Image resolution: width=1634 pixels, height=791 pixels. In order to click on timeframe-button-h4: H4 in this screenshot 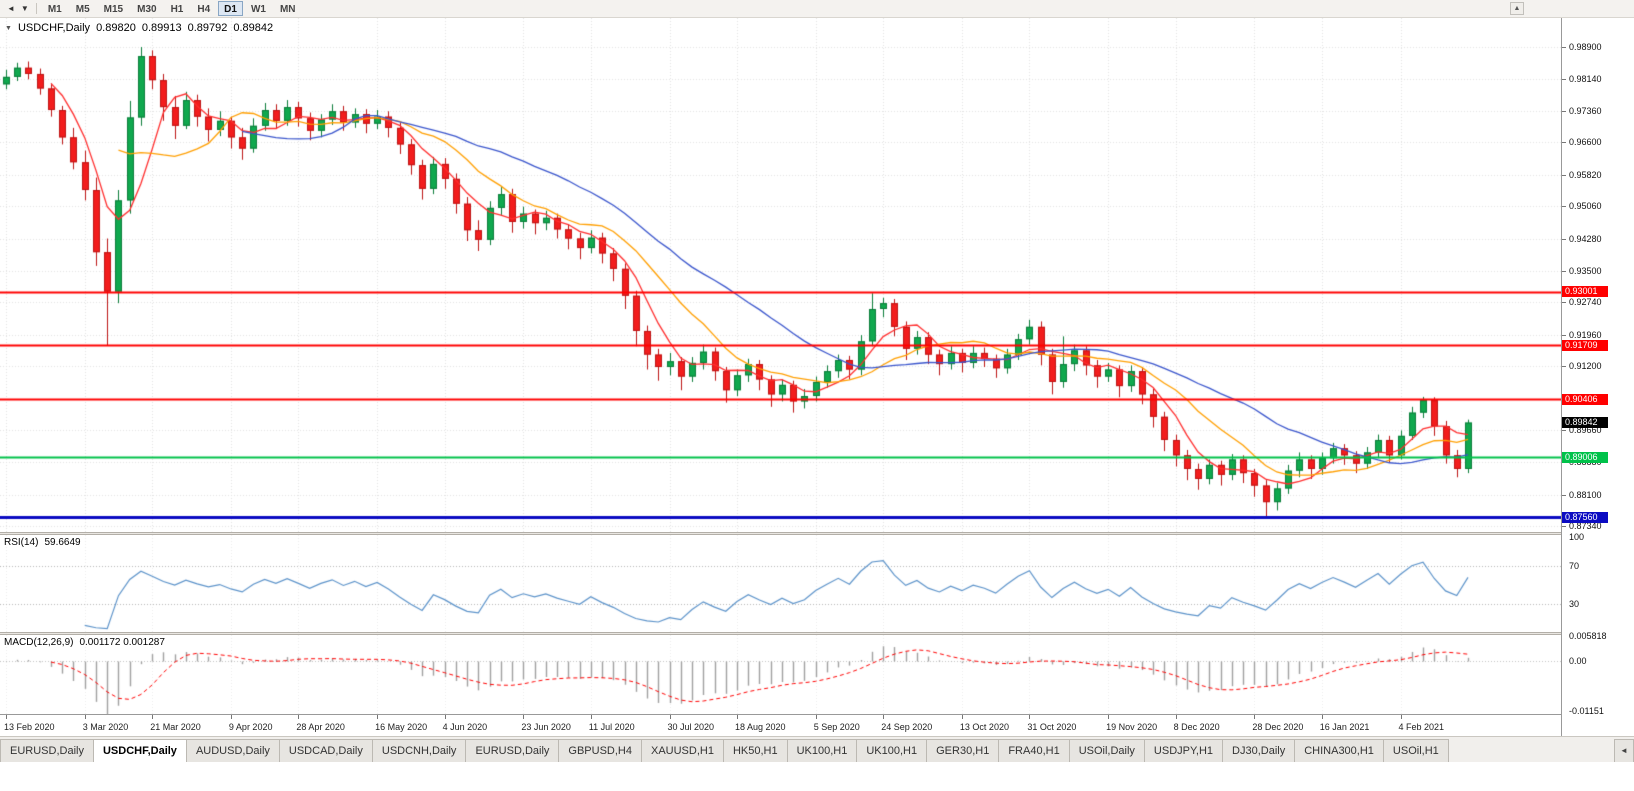, I will do `click(204, 9)`.